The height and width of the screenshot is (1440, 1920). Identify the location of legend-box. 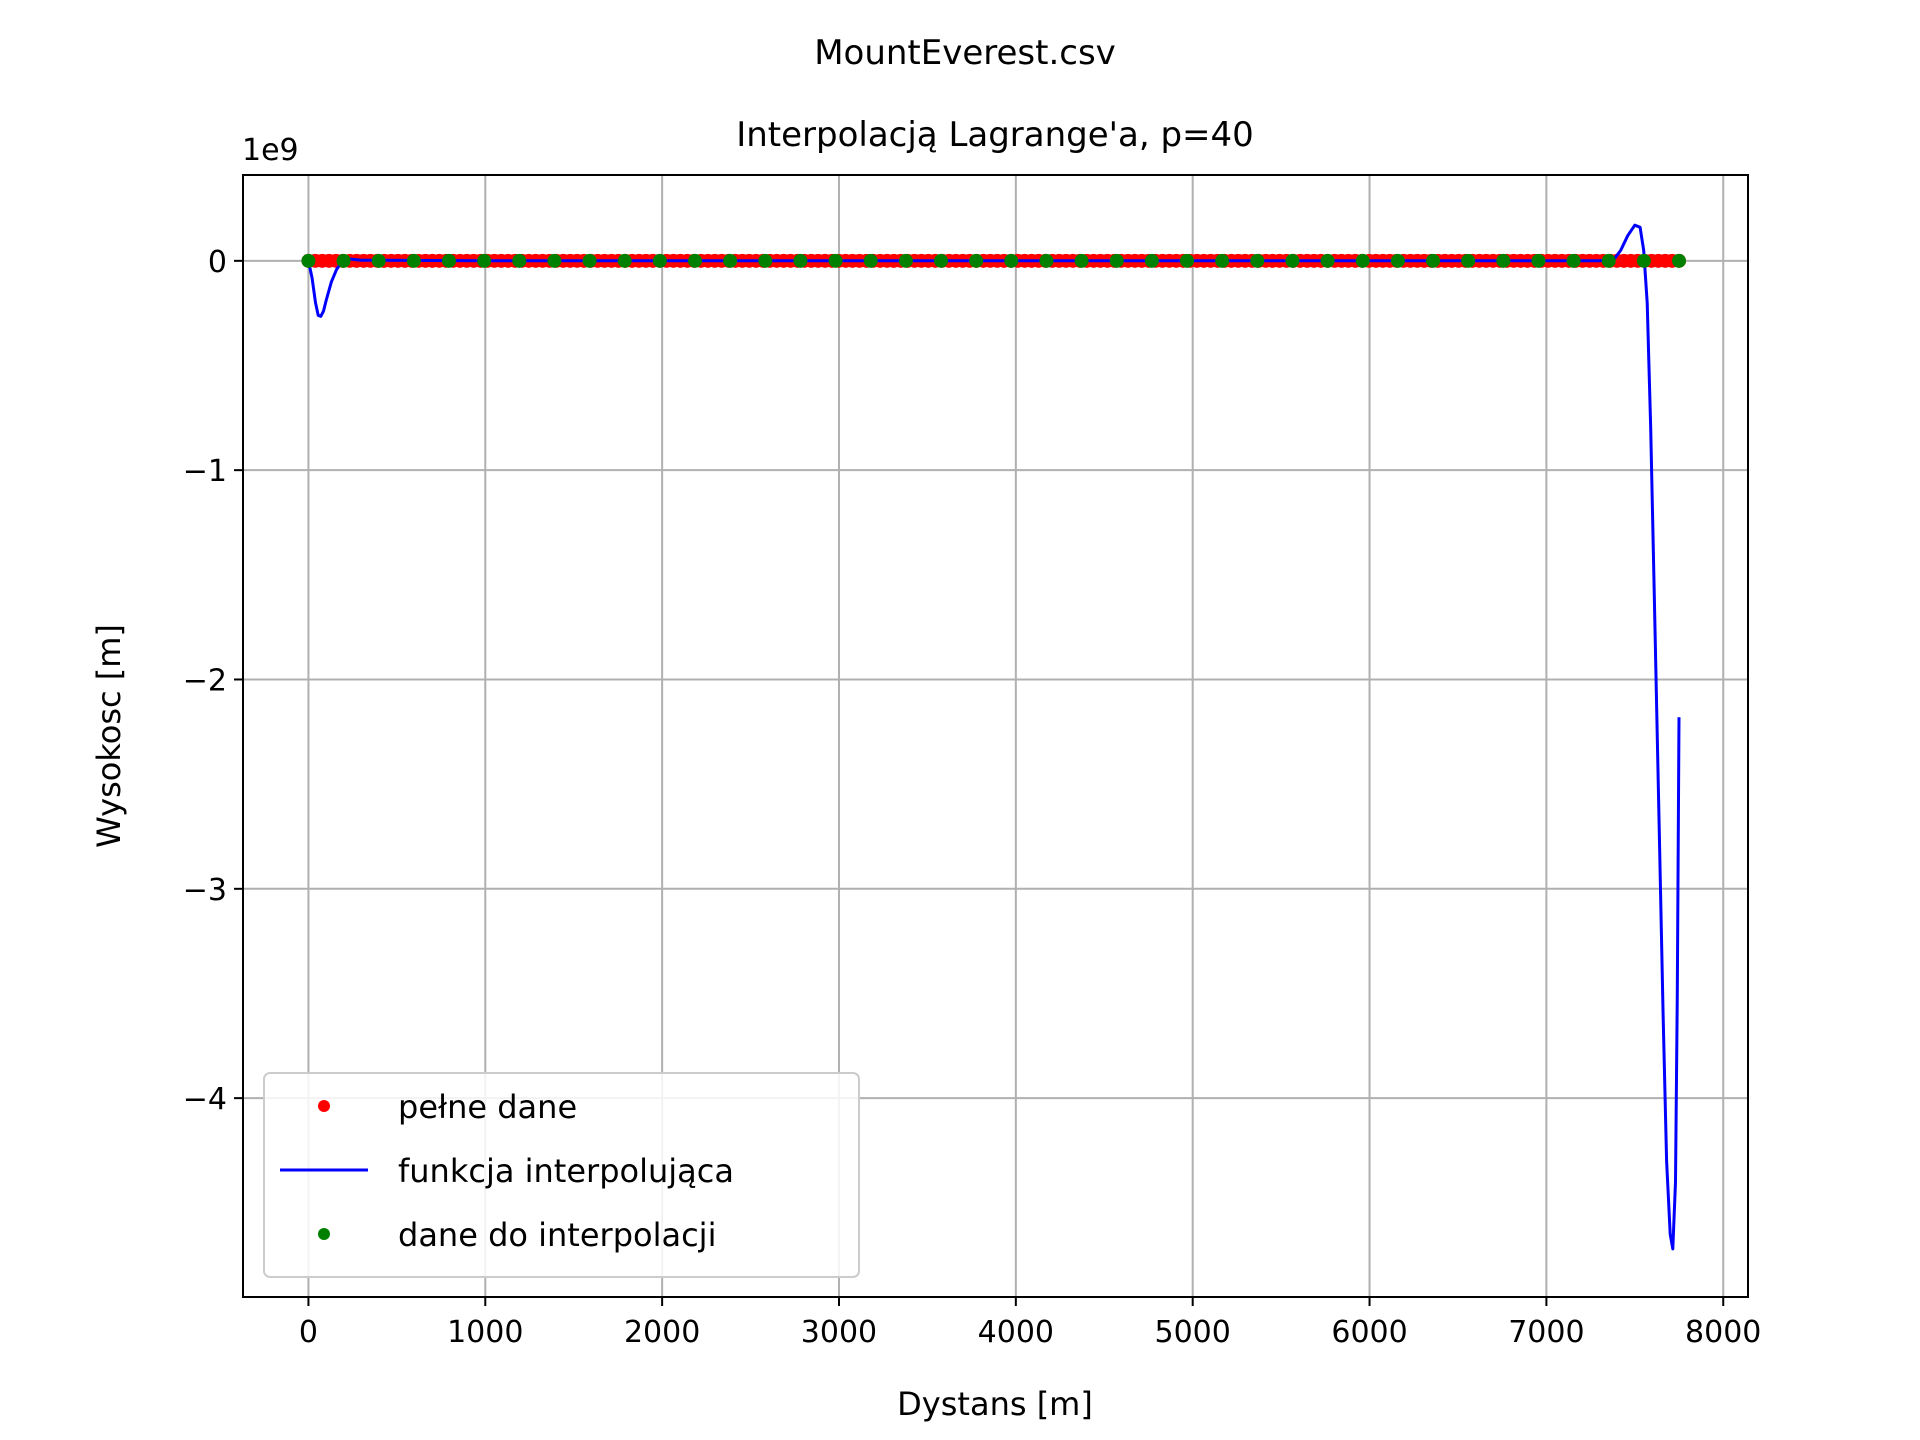
(561, 1175).